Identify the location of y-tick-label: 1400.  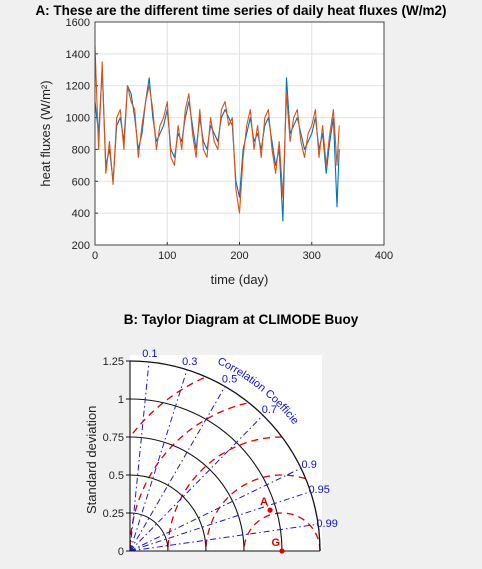
(78, 55).